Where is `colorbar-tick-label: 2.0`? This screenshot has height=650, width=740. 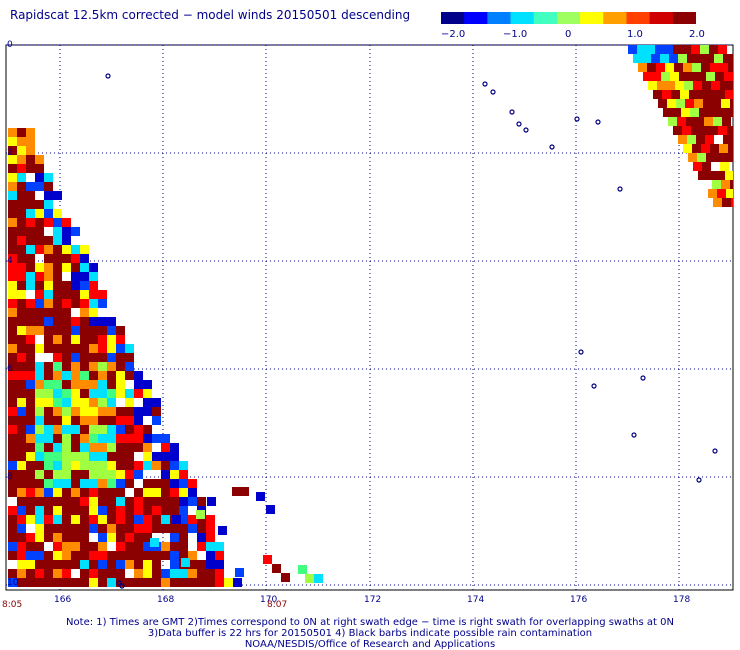
colorbar-tick-label: 2.0 is located at coordinates (697, 34).